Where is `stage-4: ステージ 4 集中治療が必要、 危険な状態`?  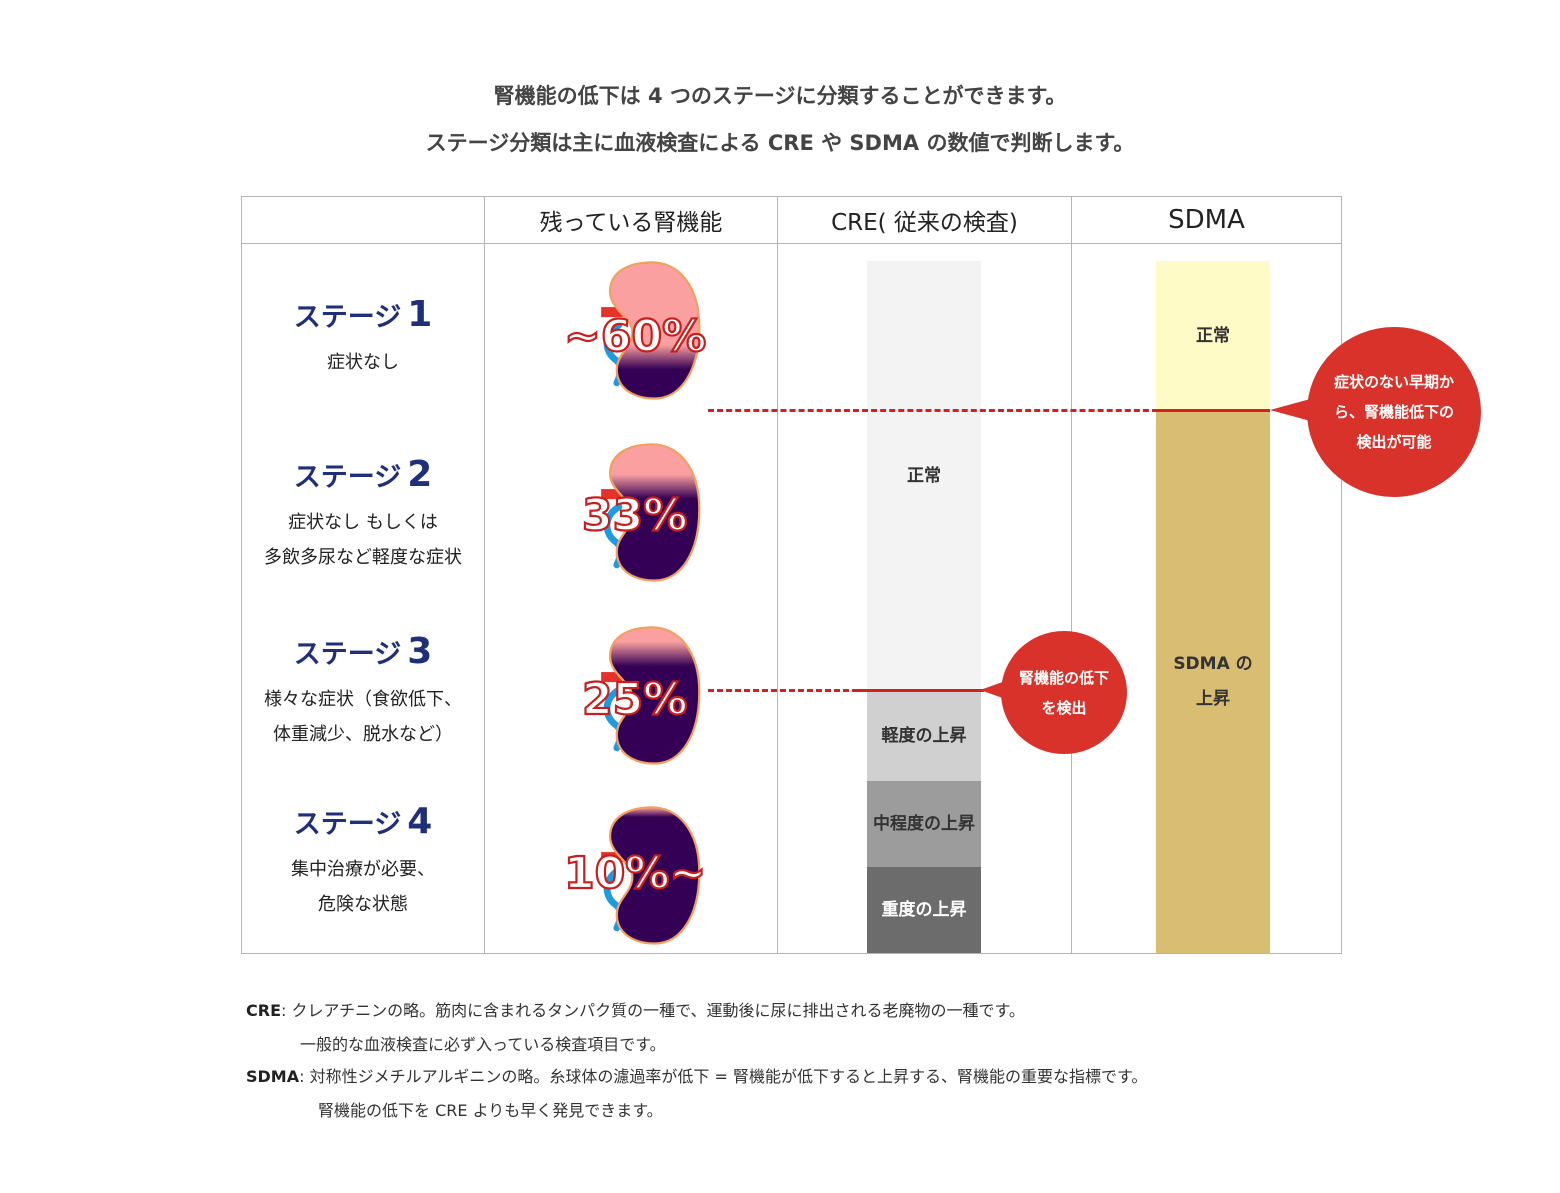
stage-4: ステージ 4 集中治療が必要、 危険な状態 is located at coordinates (363, 861).